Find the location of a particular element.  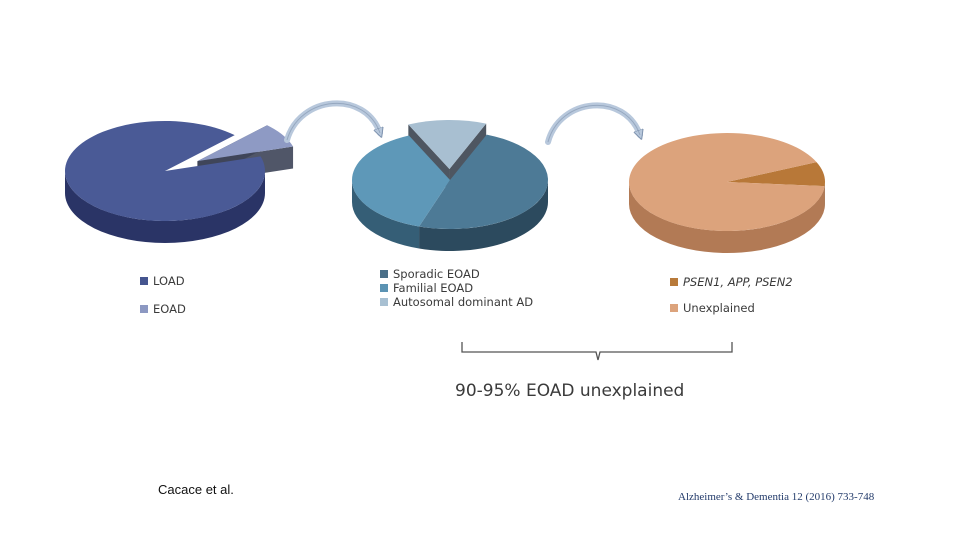

legend-swatch-sporadic is located at coordinates (384, 274).